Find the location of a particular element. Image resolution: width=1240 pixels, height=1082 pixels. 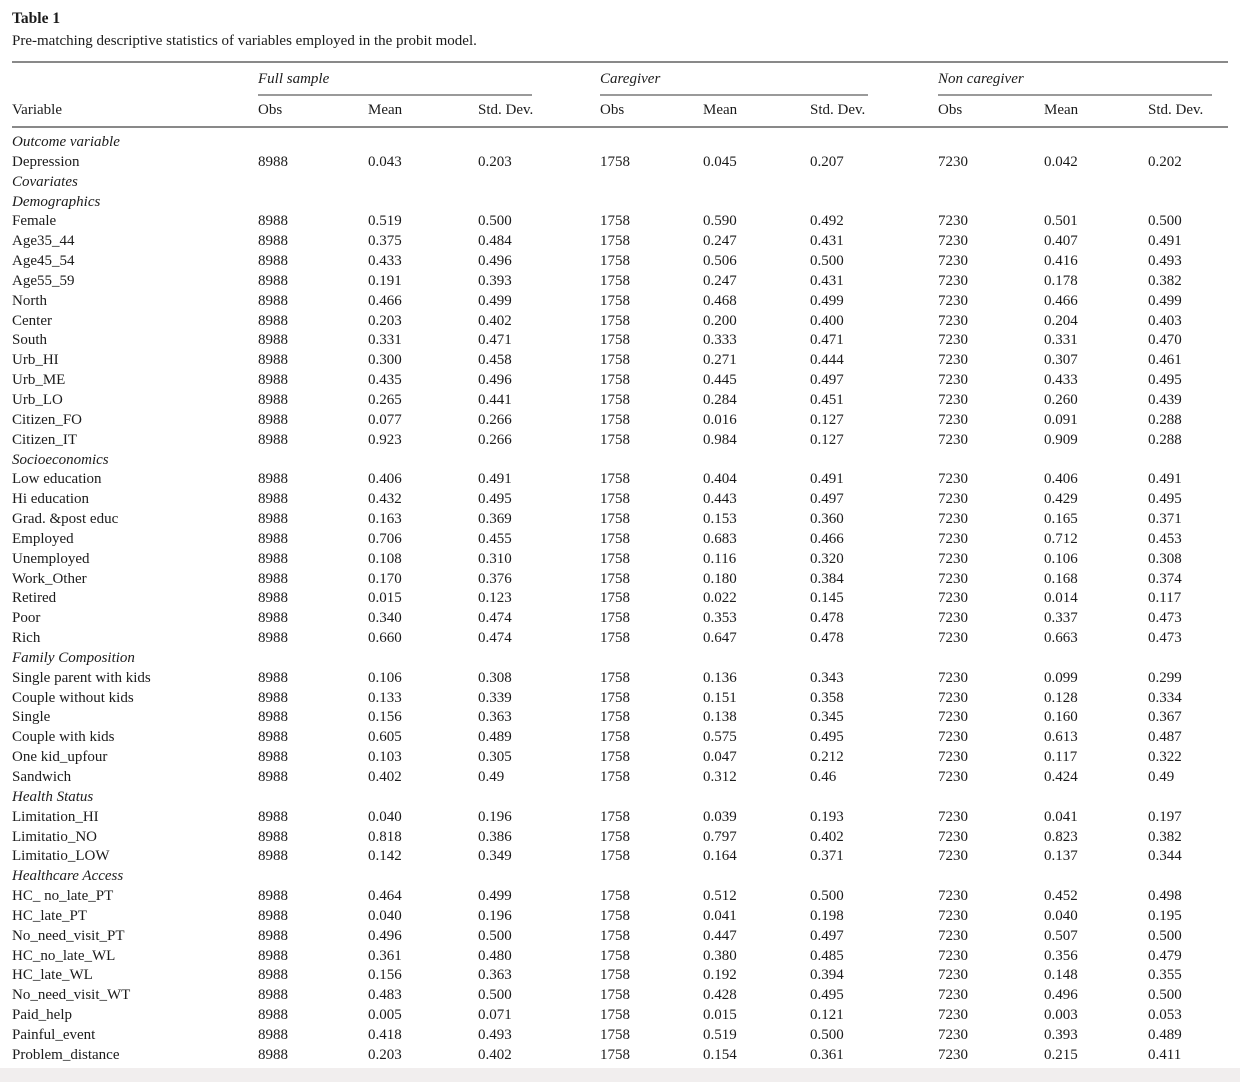

table-number-title: Table 1 is located at coordinates (36, 18).